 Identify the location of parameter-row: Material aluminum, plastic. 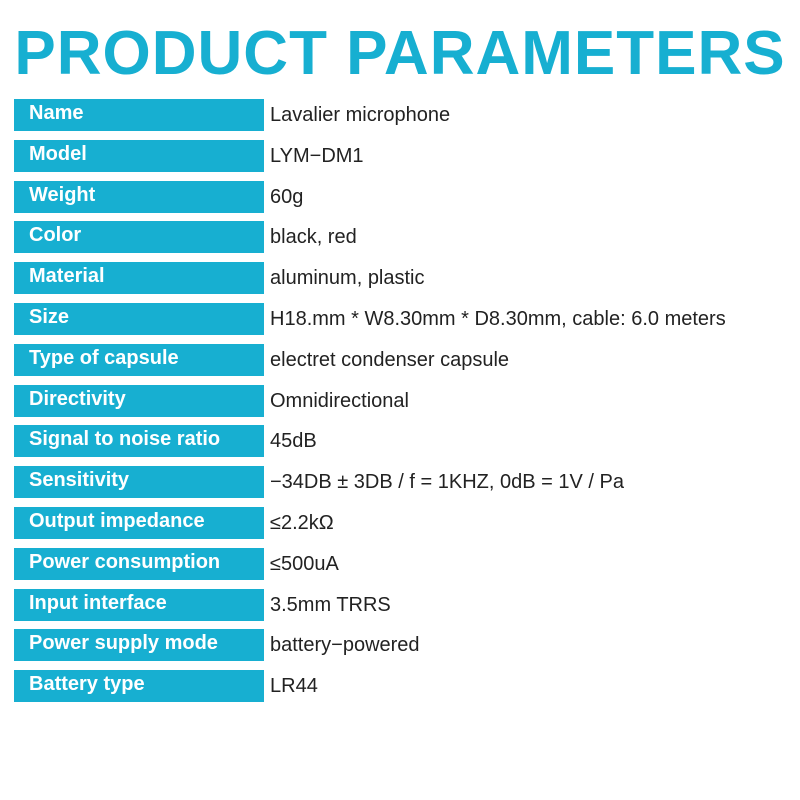
(407, 278).